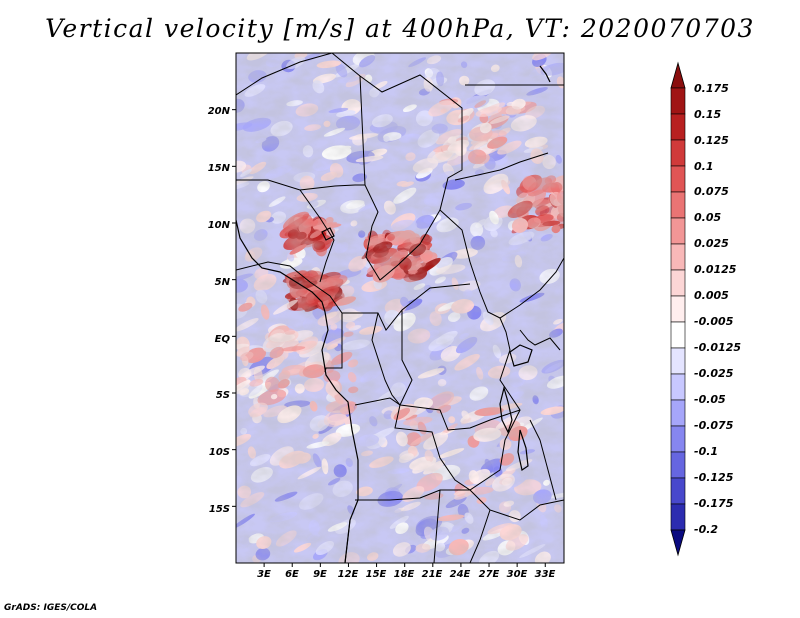 The image size is (800, 618). What do you see at coordinates (714, 321) in the screenshot?
I see `colorbar-label: -0.005` at bounding box center [714, 321].